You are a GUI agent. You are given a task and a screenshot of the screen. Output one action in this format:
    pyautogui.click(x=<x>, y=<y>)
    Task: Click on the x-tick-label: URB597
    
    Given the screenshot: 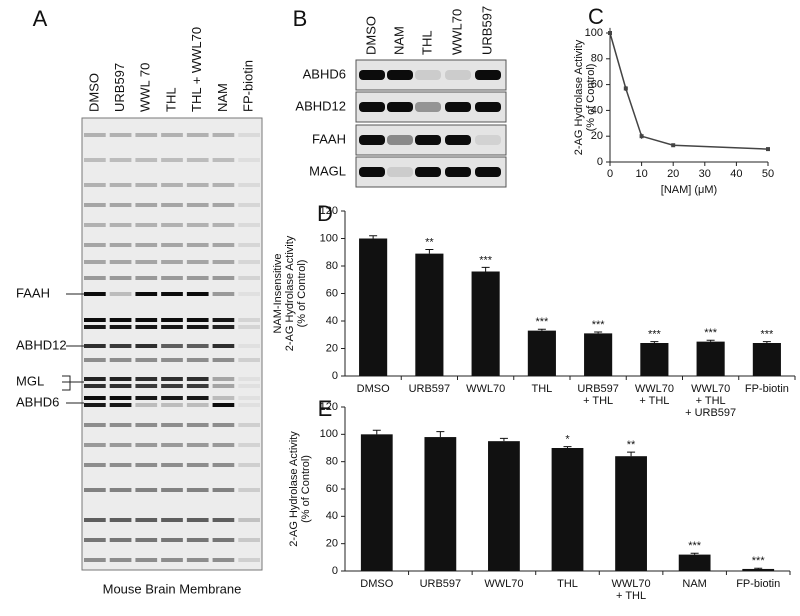 What is the action you would take?
    pyautogui.click(x=441, y=584)
    